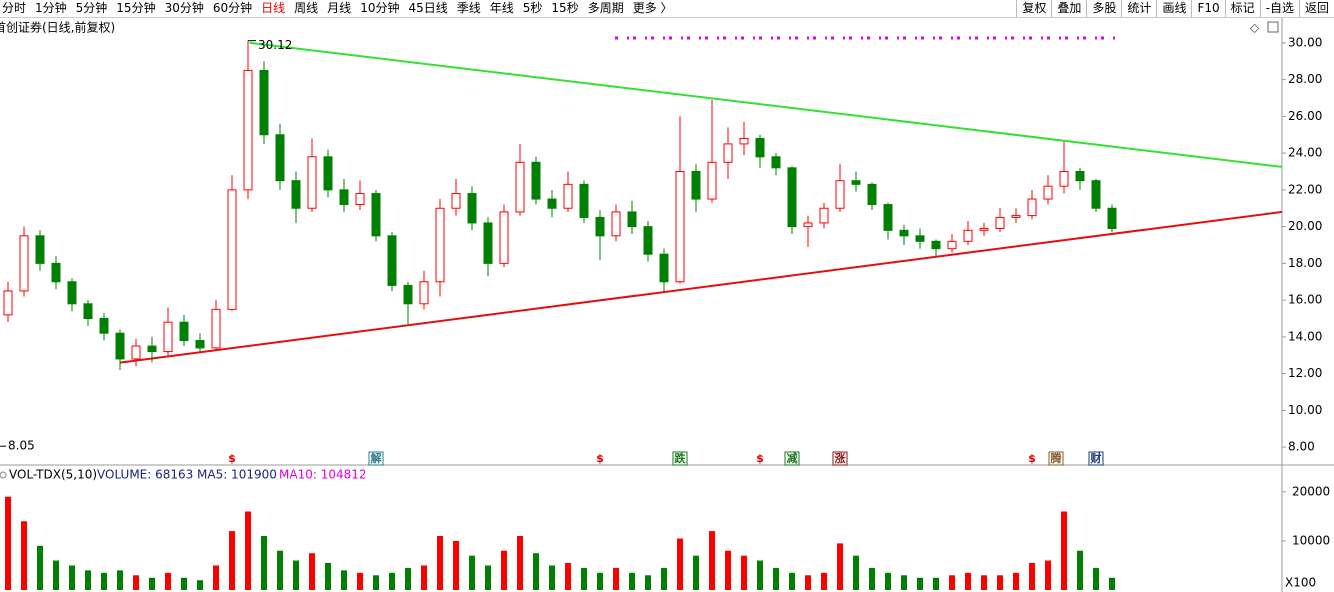  I want to click on indicator-name: VOL-TDX(5,10), so click(53, 475).